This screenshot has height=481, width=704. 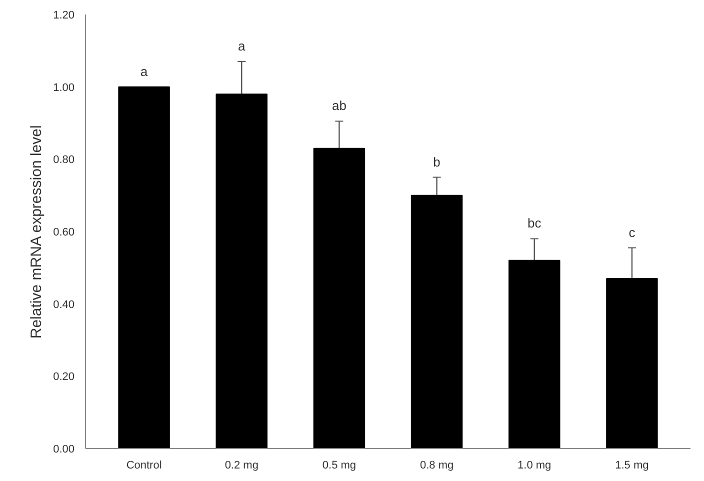 What do you see at coordinates (64, 160) in the screenshot?
I see `y-tick-label: 0.80` at bounding box center [64, 160].